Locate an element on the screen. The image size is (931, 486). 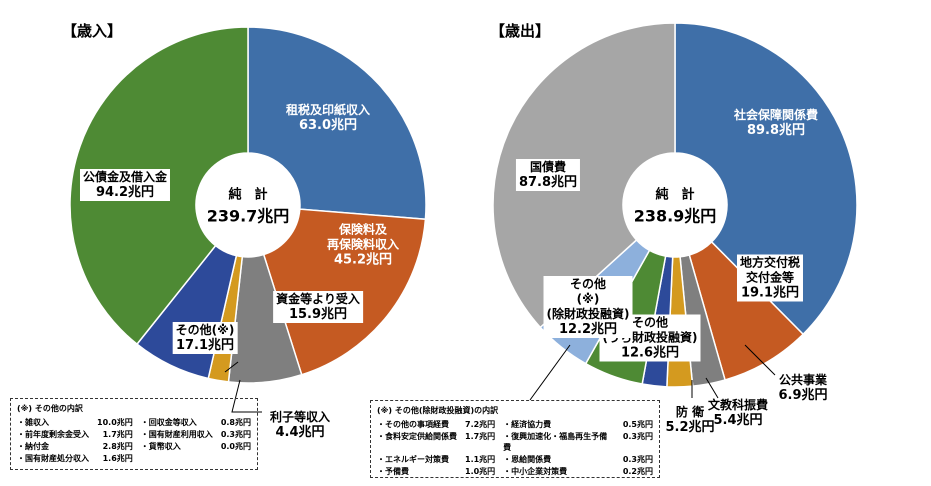
center-label: 純 計 239.7兆円 is located at coordinates (248, 205).